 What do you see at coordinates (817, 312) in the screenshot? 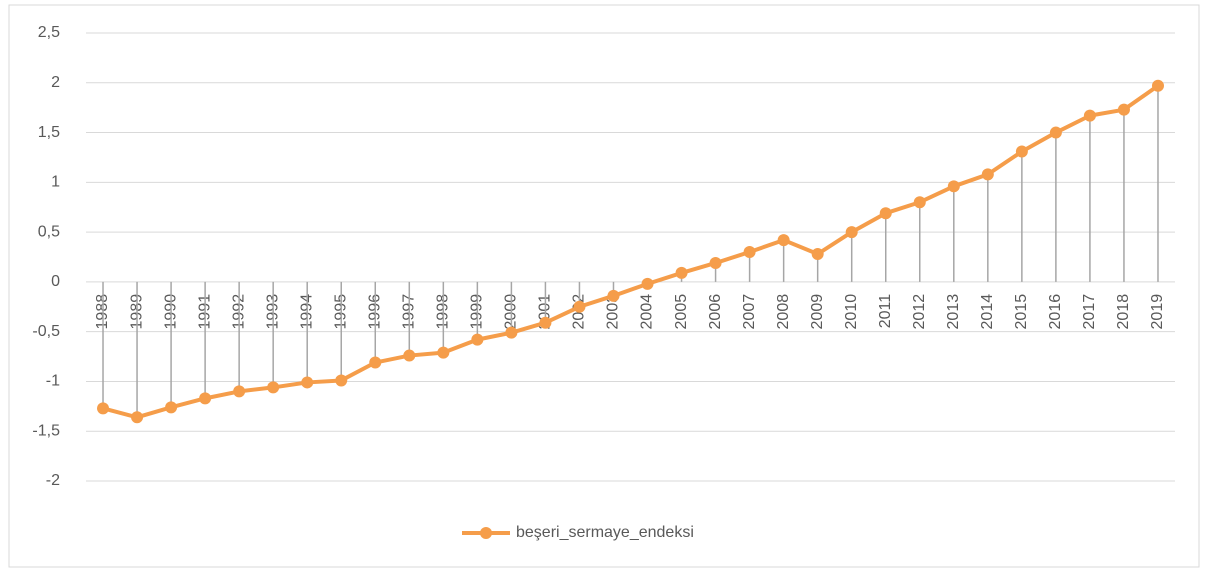
I see `x-tick-label: 2009` at bounding box center [817, 312].